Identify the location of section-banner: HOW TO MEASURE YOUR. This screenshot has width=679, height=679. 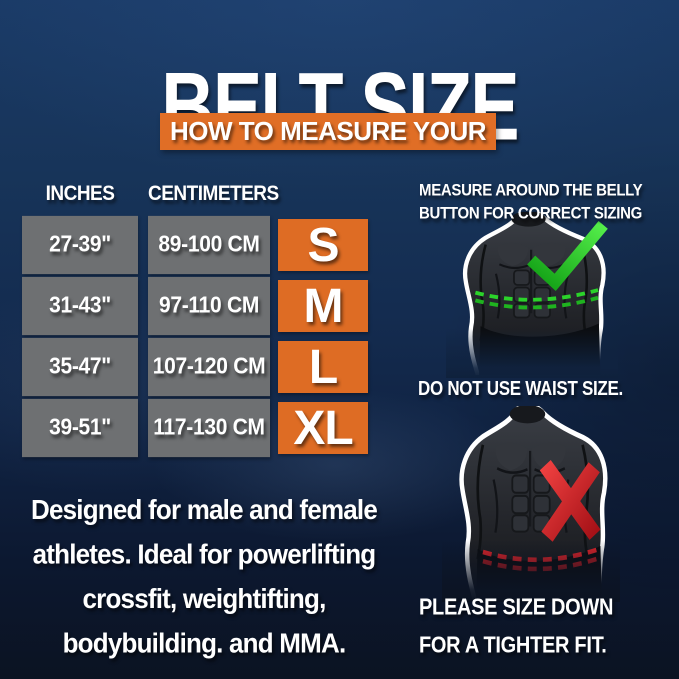
(328, 131).